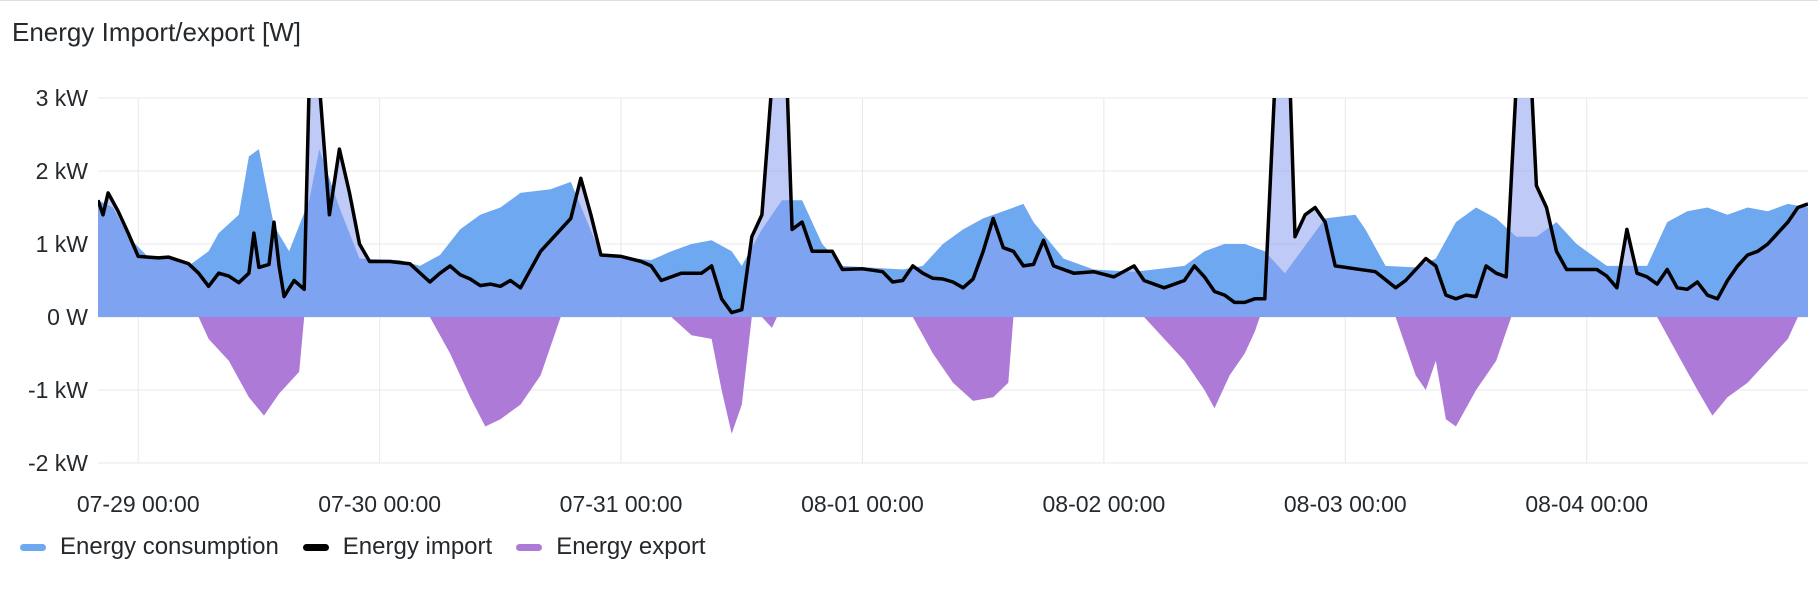 This screenshot has width=1818, height=589. What do you see at coordinates (1586, 504) in the screenshot?
I see `x-tick-label: 08-04 00:00` at bounding box center [1586, 504].